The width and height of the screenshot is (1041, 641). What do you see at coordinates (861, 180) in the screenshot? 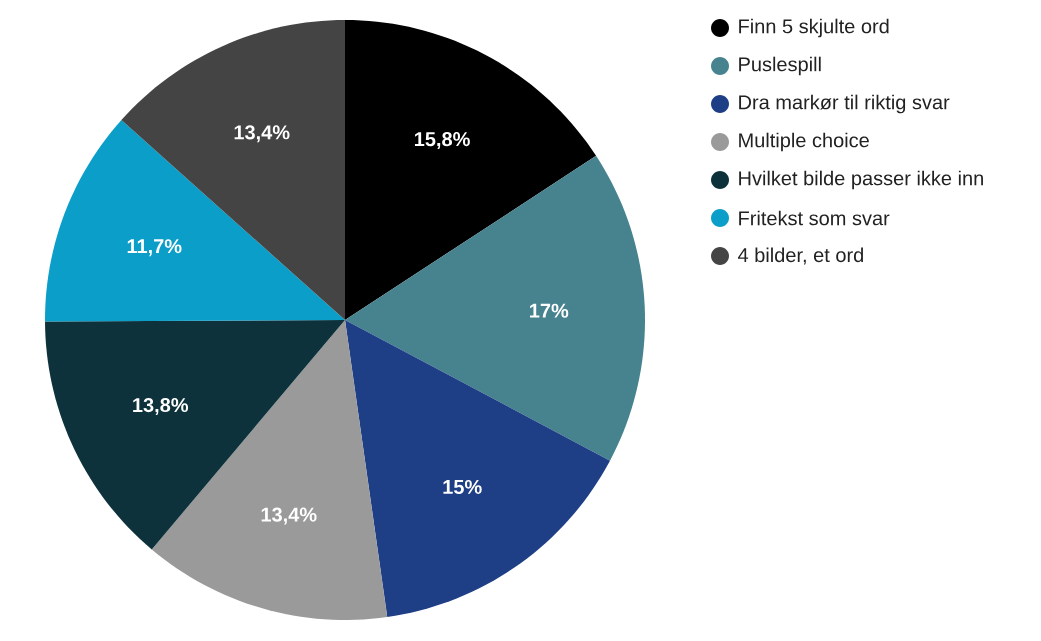
I see `legend-label: Hvilket bilde passer ikke inn` at bounding box center [861, 180].